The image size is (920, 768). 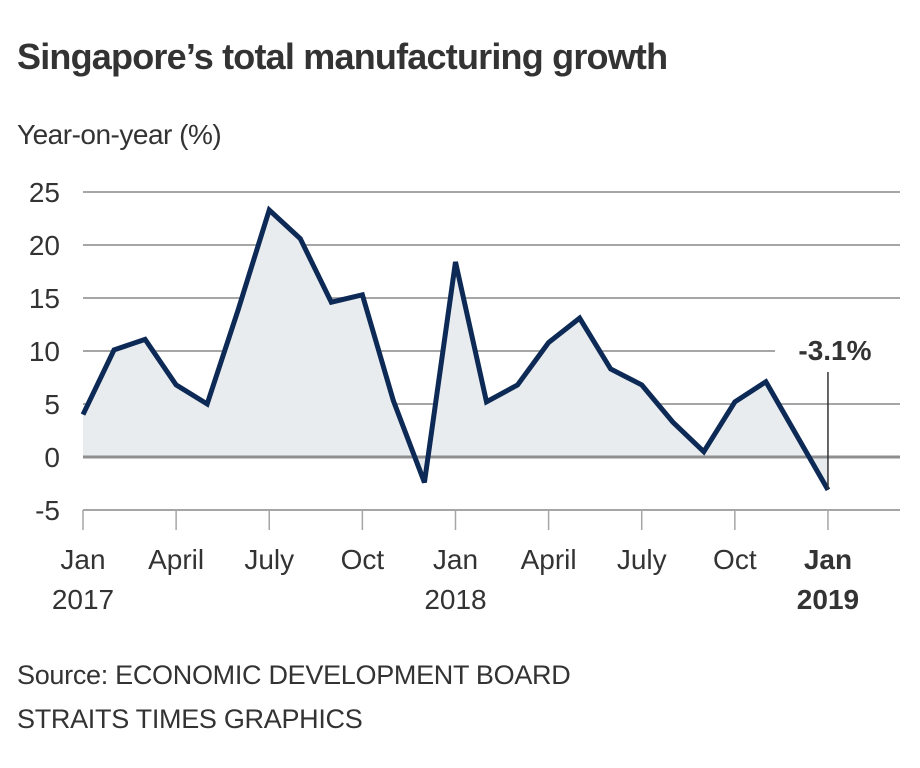 I want to click on source-note: Source: ECONOMIC DEVELOPMENT BOARD, so click(x=294, y=675).